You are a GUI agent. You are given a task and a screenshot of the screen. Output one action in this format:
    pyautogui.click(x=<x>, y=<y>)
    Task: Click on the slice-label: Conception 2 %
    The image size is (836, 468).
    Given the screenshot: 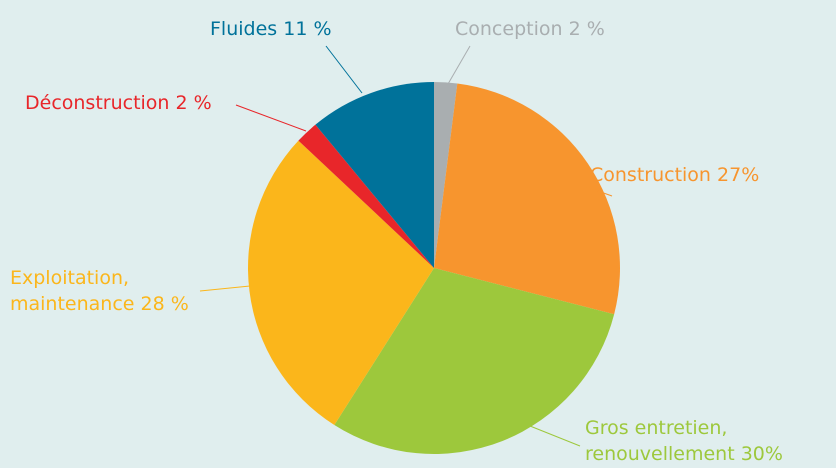 What is the action you would take?
    pyautogui.click(x=555, y=29)
    